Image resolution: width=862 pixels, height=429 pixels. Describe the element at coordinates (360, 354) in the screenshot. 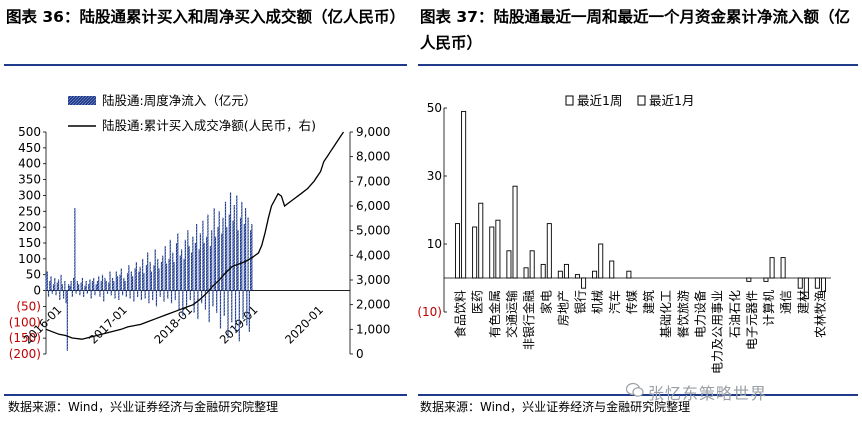

I see `right-y-tick-label: 0` at that location.